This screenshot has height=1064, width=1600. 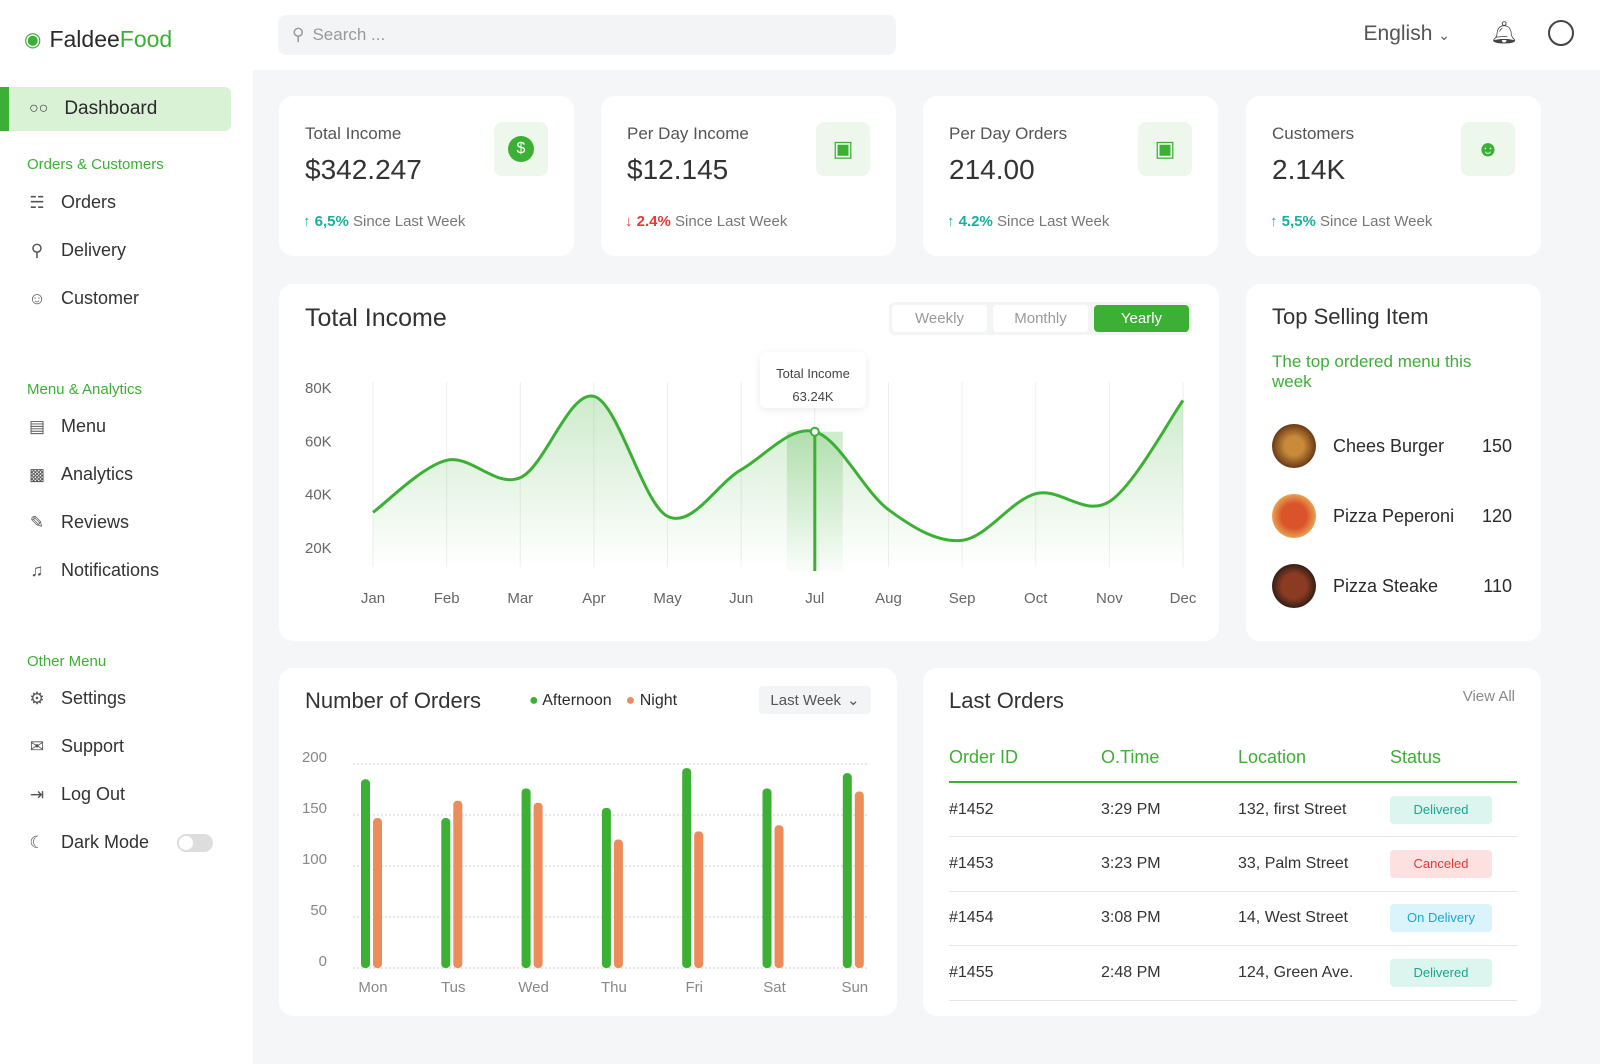 I want to click on tab-yearly: Yearly, so click(x=1141, y=318).